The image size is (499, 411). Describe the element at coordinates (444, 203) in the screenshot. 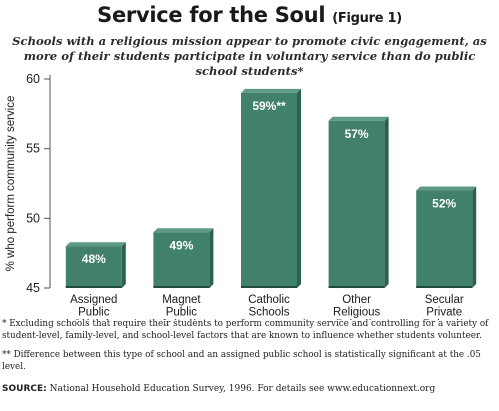

I see `data-label: 52%` at that location.